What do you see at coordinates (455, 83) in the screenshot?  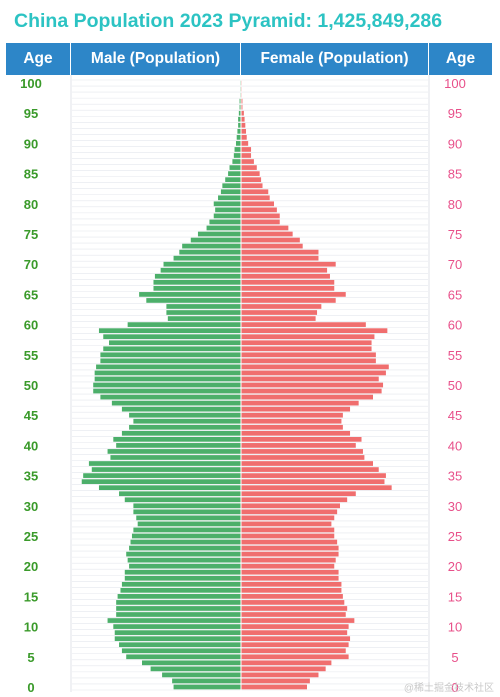 I see `age-tick-label-right: 100` at bounding box center [455, 83].